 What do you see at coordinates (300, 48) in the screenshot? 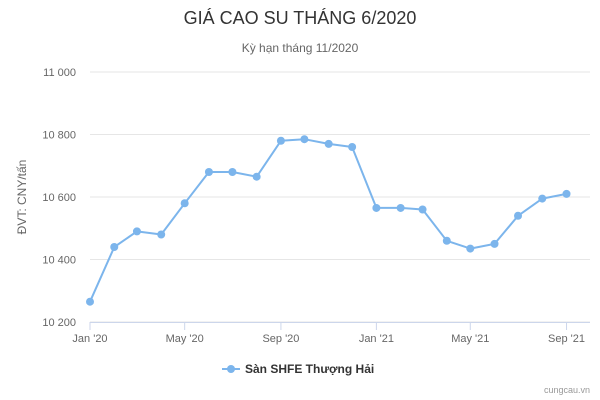
I see `chart-subtitle: Kỳ hạn tháng 11/2020` at bounding box center [300, 48].